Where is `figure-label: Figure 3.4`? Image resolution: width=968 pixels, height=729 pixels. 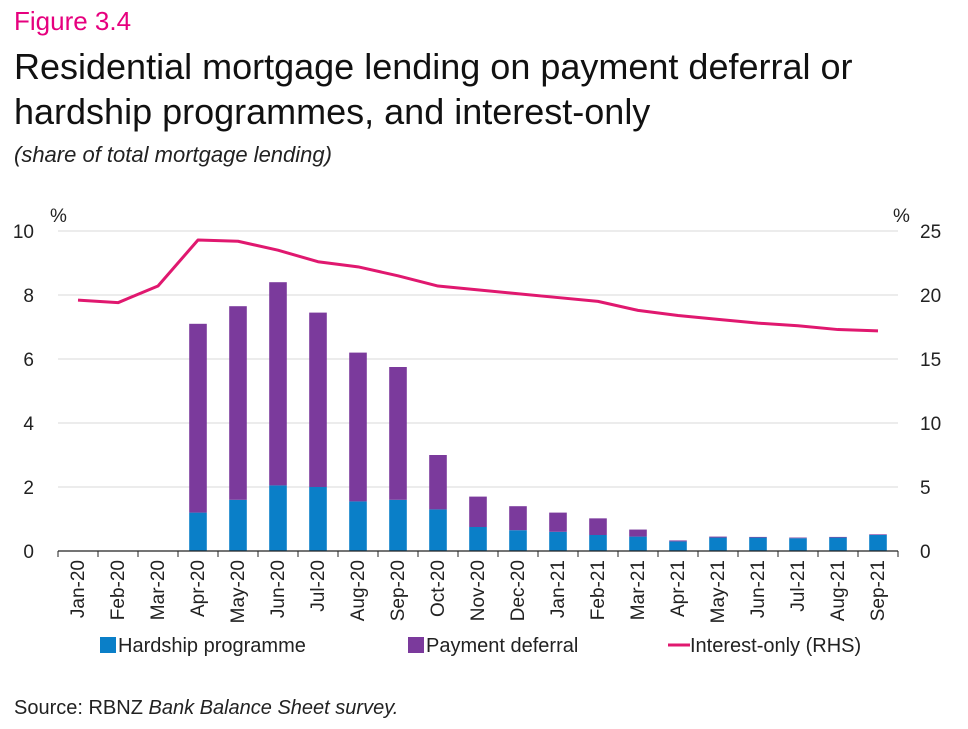 figure-label: Figure 3.4 is located at coordinates (73, 21).